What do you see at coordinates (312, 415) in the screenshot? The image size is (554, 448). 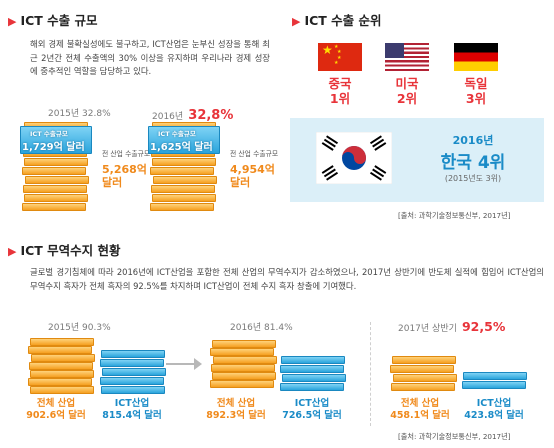 I see `industry-value: 726.5억 달러` at bounding box center [312, 415].